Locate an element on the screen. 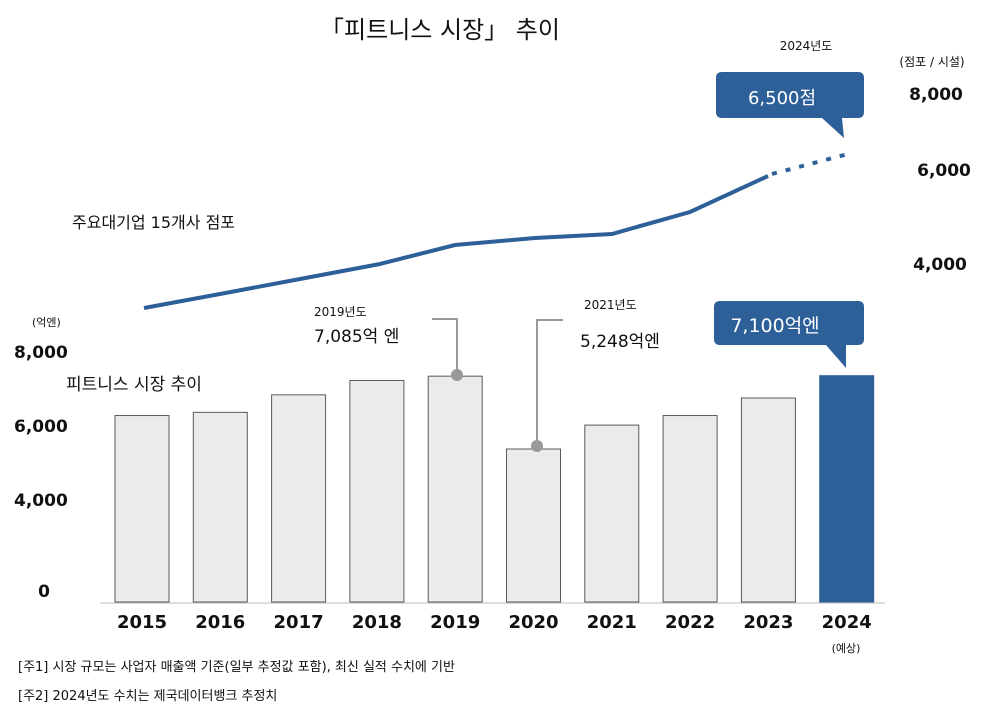 The width and height of the screenshot is (982, 713). annotation-2019-value: 7,085억 엔 is located at coordinates (356, 337).